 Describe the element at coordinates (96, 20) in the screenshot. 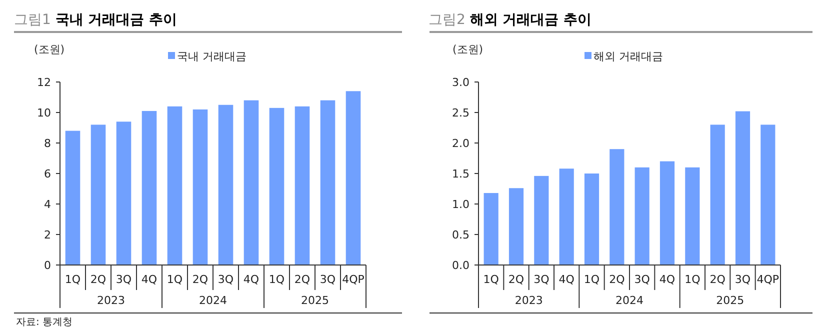

I see `chart-title: 그림1 국내 거래대금 추이` at that location.